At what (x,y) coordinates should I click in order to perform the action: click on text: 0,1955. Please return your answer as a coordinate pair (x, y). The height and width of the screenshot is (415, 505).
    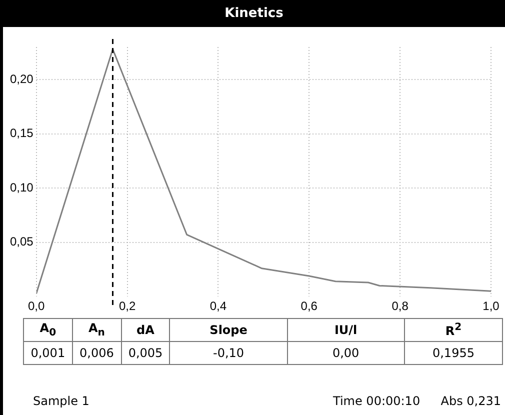
    Looking at the image, I should click on (453, 353).